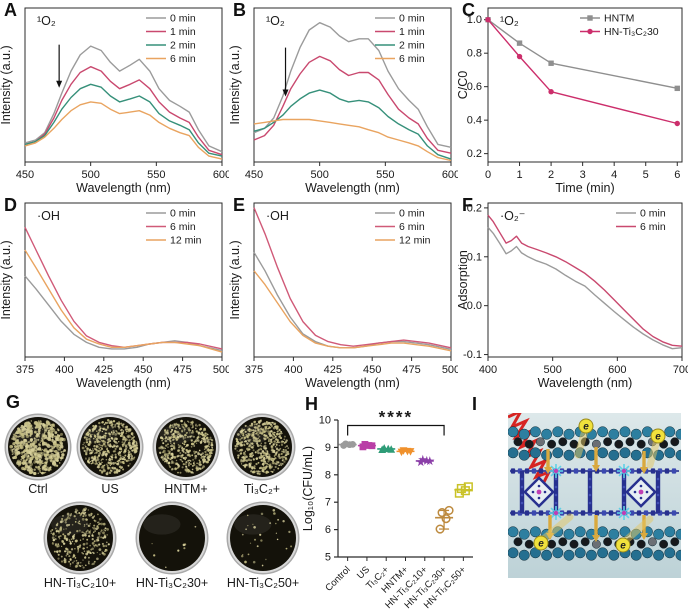 The image size is (688, 609). Describe the element at coordinates (182, 370) in the screenshot. I see `svg-text: 475` at that location.